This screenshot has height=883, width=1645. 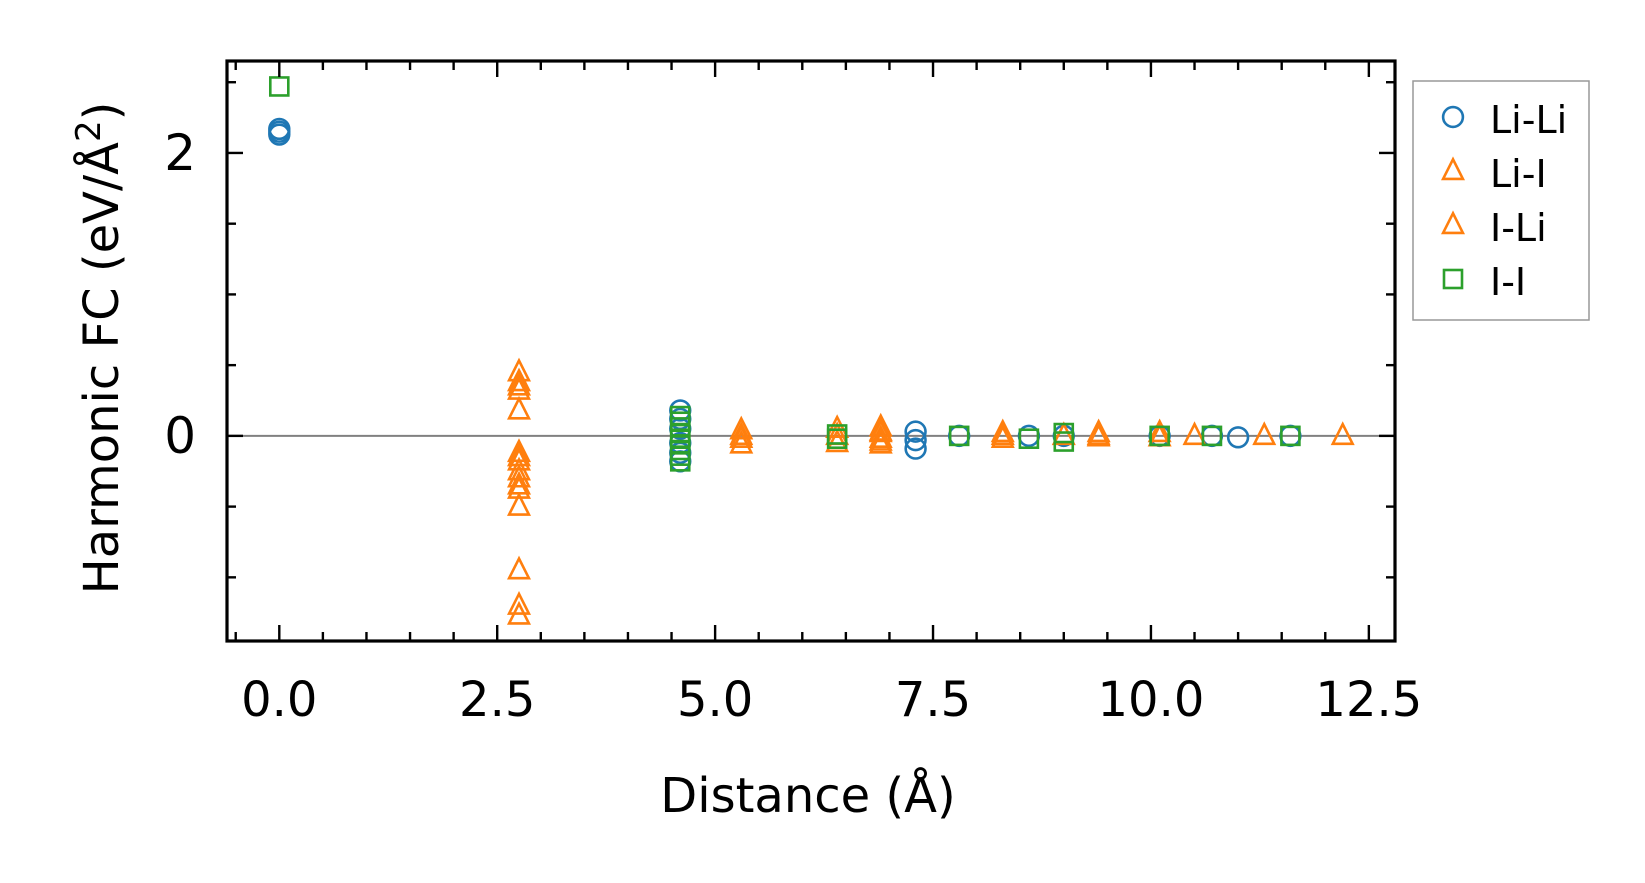 What do you see at coordinates (807, 795) in the screenshot?
I see `x-axis-label: Distance (Å)` at bounding box center [807, 795].